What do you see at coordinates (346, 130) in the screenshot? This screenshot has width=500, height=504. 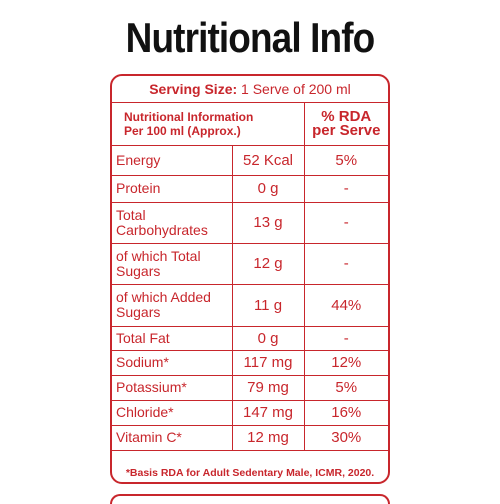 I see `header-col3-line2: per Serve` at bounding box center [346, 130].